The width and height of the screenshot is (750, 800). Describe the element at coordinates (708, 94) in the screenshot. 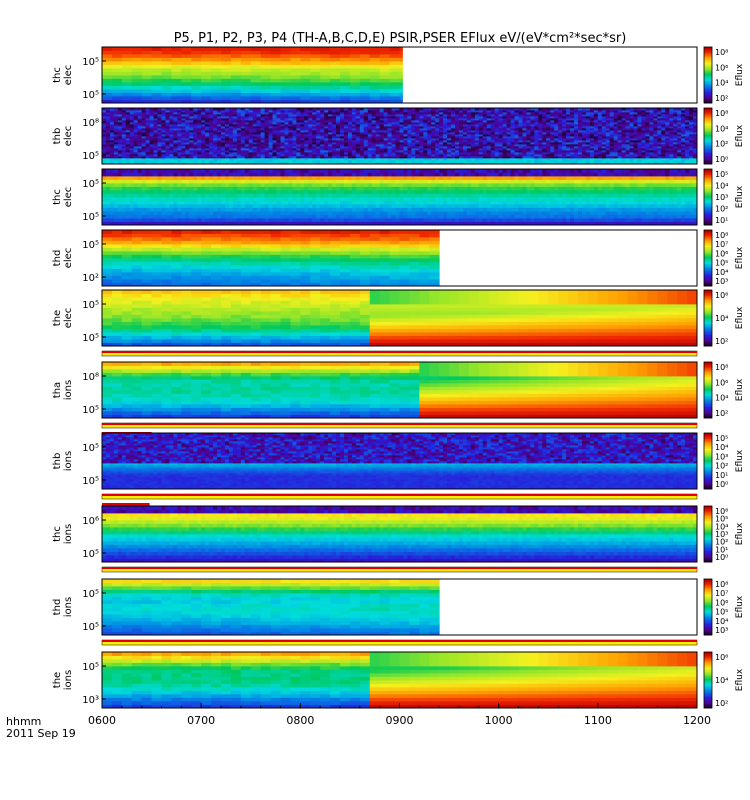

I see `colorbar-segment` at that location.